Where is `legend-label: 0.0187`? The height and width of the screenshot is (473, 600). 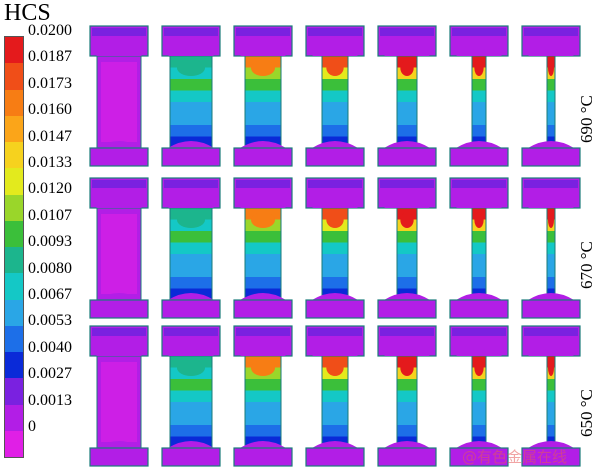 legend-label: 0.0187 is located at coordinates (50, 57).